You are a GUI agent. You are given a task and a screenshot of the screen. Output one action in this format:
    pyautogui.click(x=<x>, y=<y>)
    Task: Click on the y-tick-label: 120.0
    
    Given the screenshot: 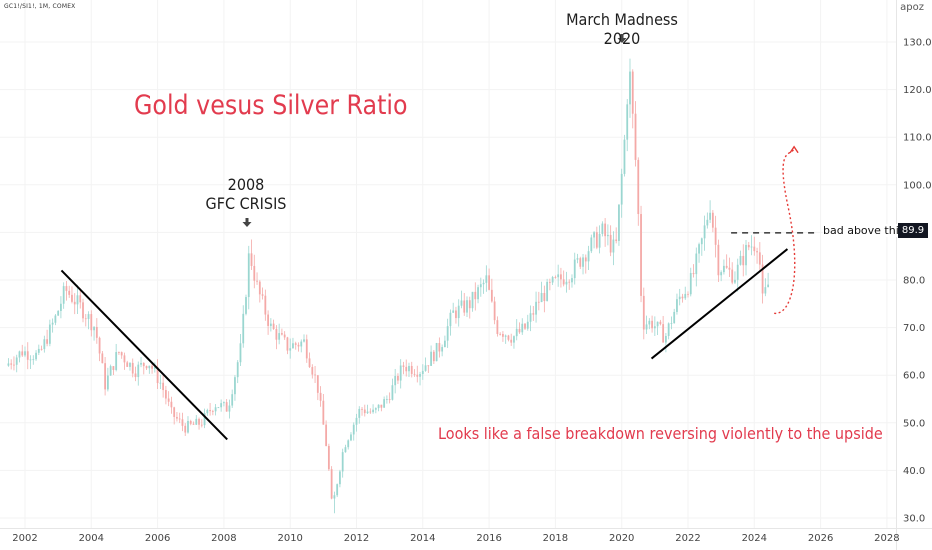 What is the action you would take?
    pyautogui.click(x=917, y=90)
    